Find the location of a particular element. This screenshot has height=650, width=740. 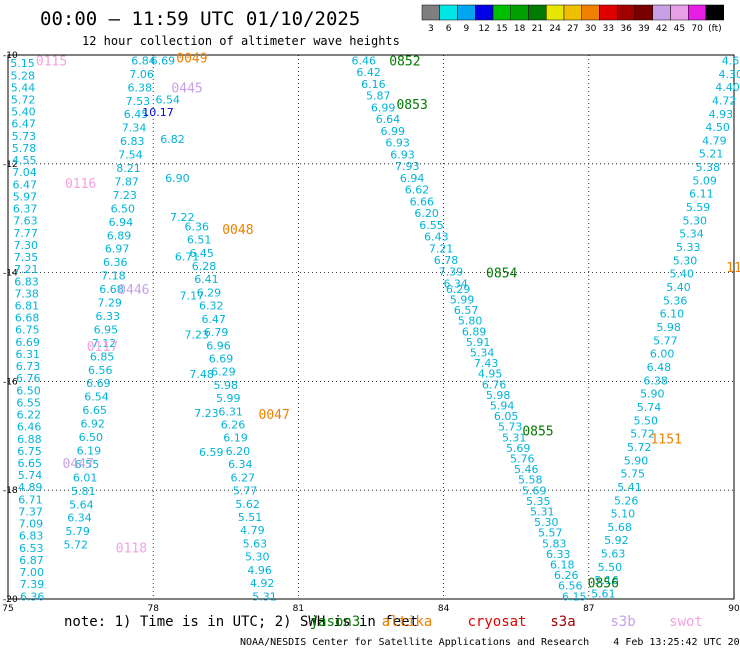

y-tick-label: -16 is located at coordinates (10, 382).